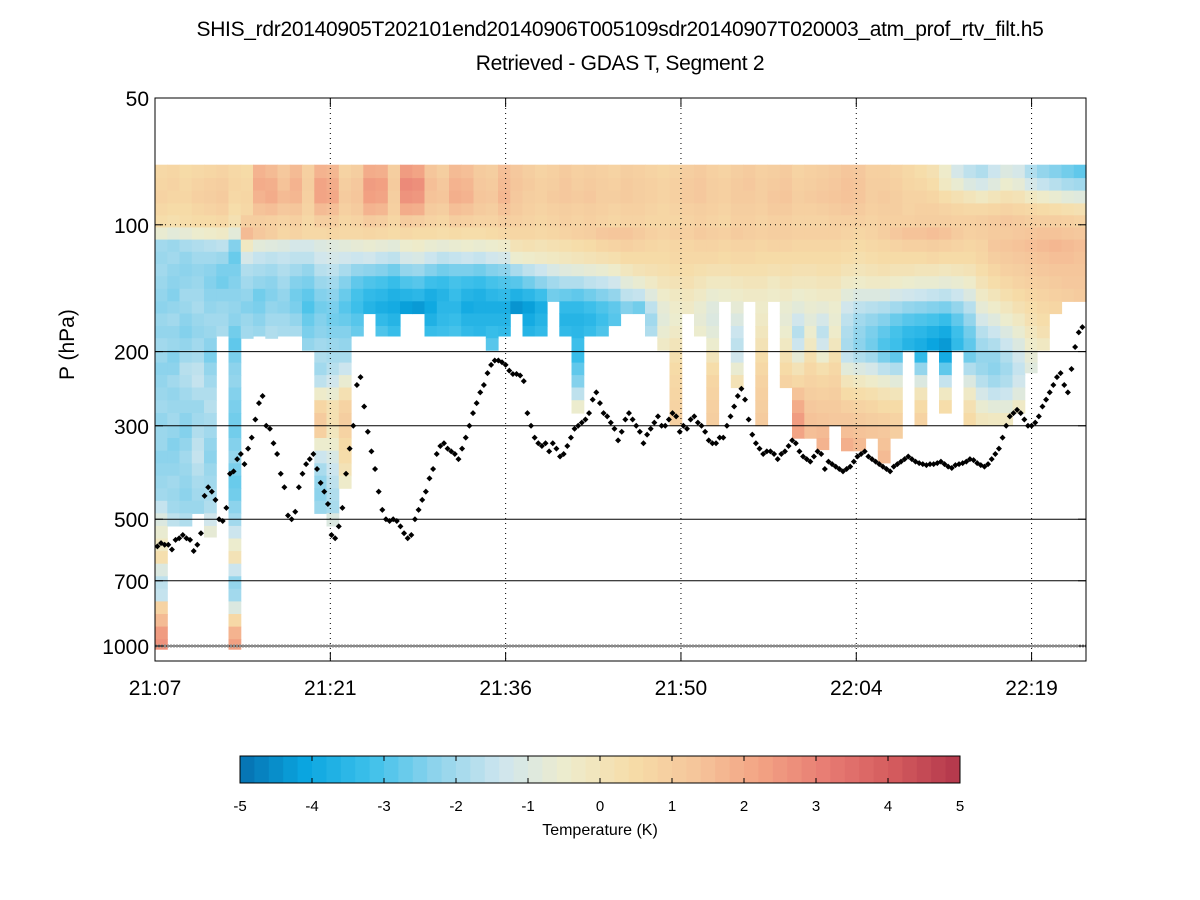 The image size is (1200, 900). Describe the element at coordinates (131, 582) in the screenshot. I see `y-tick-label: 700` at that location.